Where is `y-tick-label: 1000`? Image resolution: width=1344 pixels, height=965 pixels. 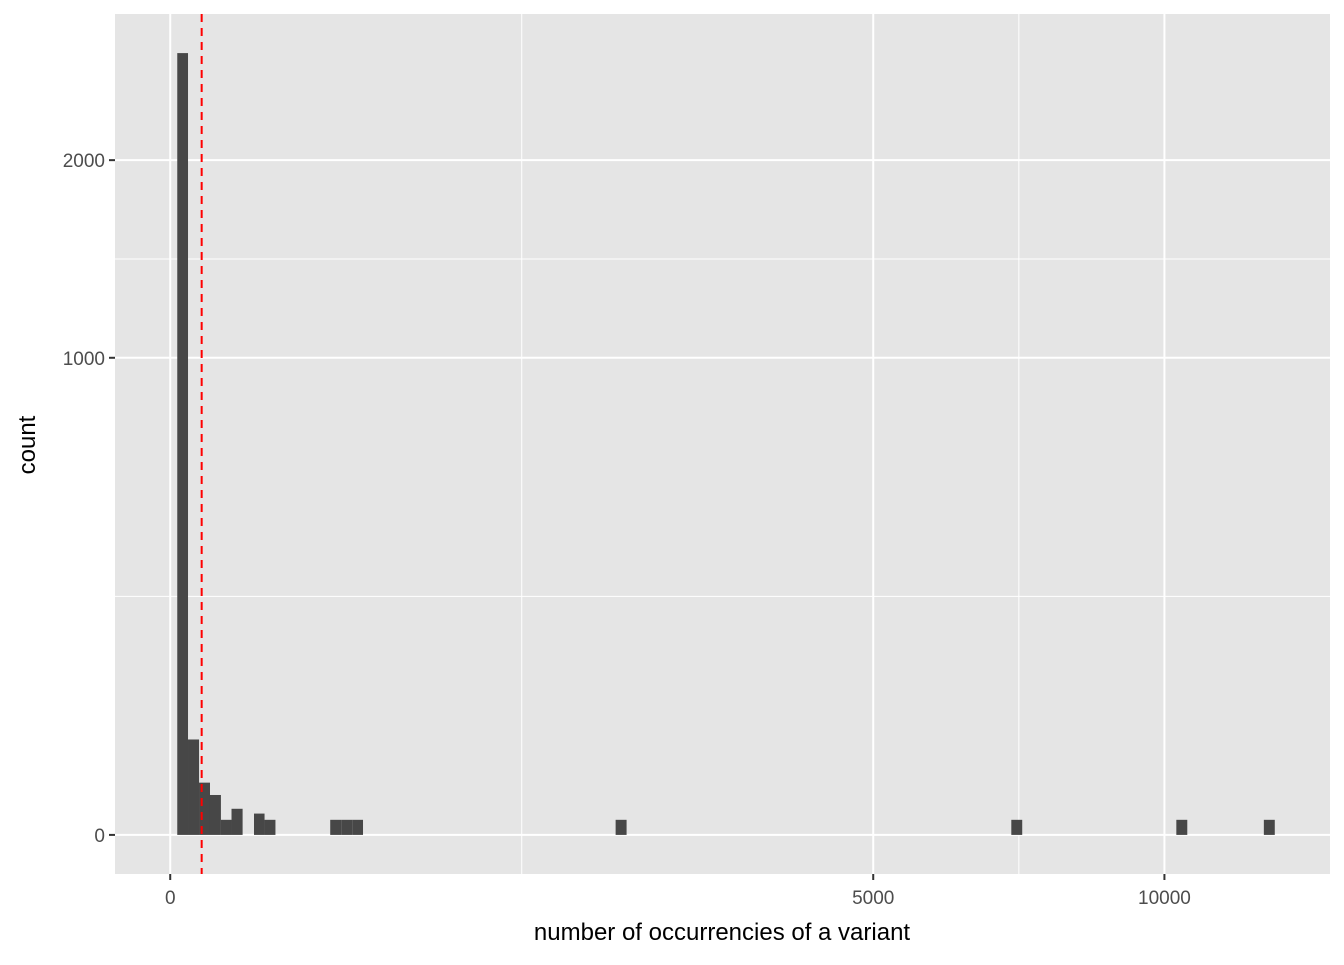 y-tick-label: 1000 is located at coordinates (84, 359).